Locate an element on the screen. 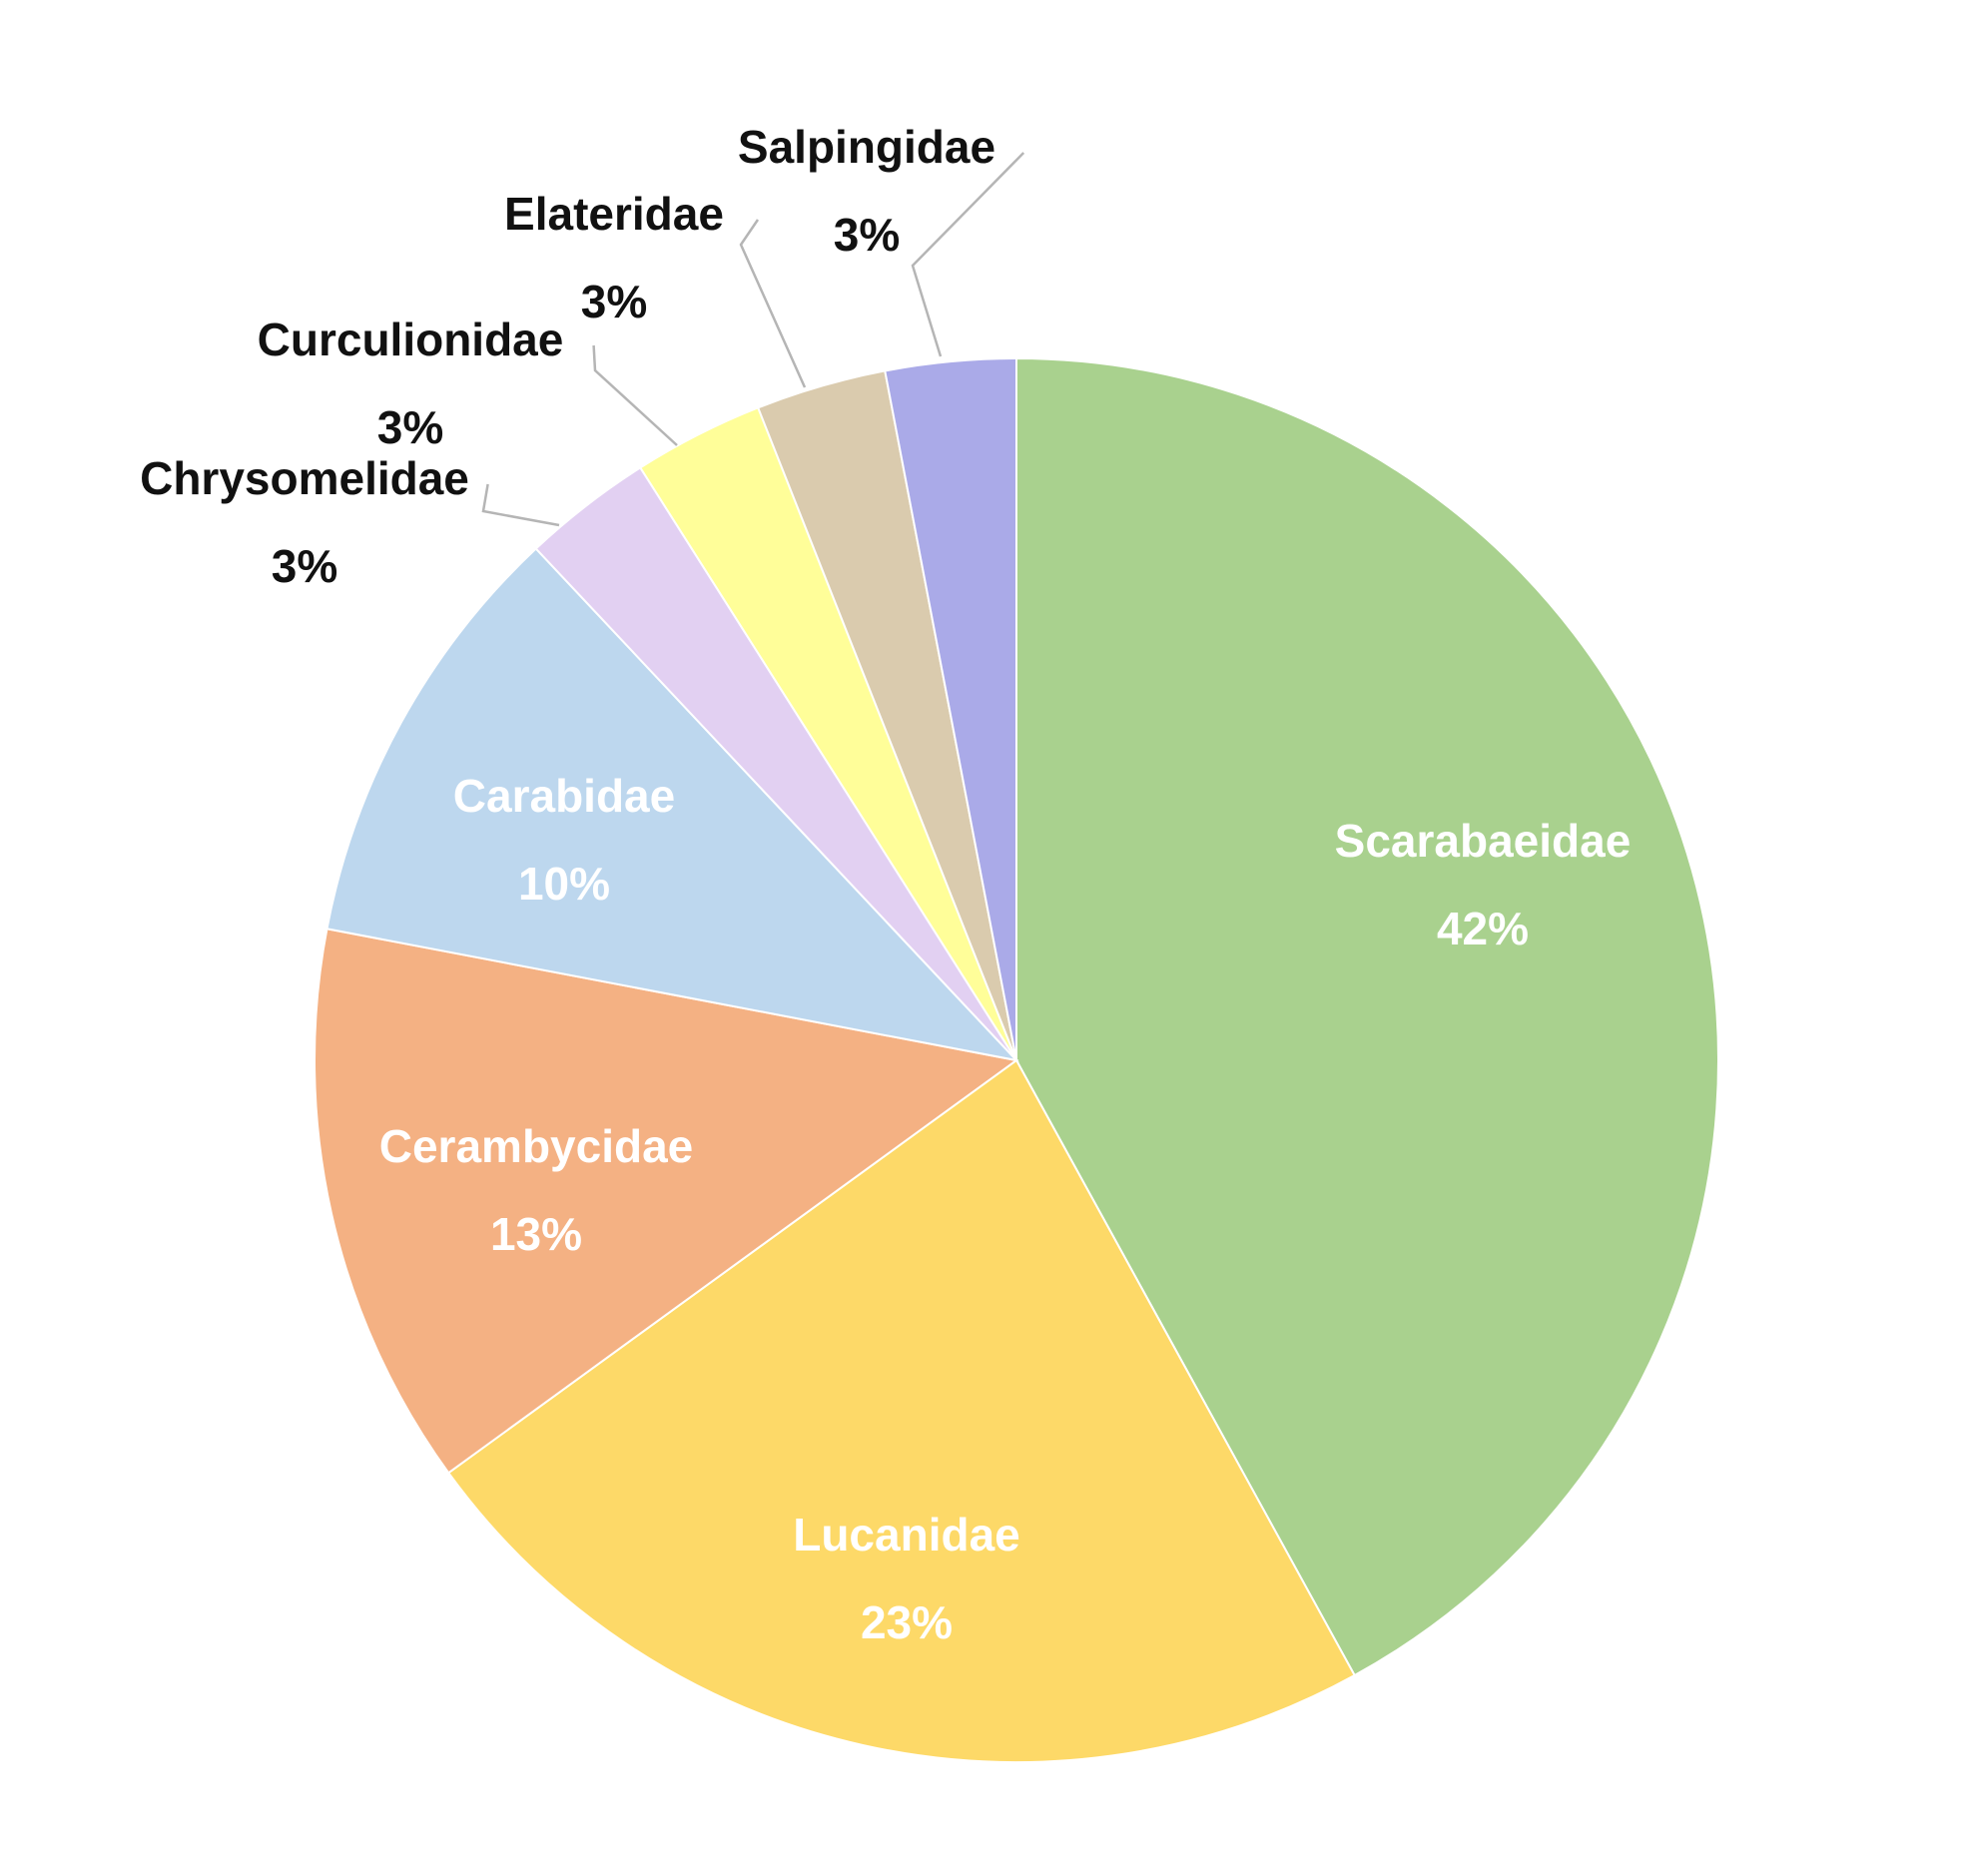  slice-salpingidae is located at coordinates (951, 708).